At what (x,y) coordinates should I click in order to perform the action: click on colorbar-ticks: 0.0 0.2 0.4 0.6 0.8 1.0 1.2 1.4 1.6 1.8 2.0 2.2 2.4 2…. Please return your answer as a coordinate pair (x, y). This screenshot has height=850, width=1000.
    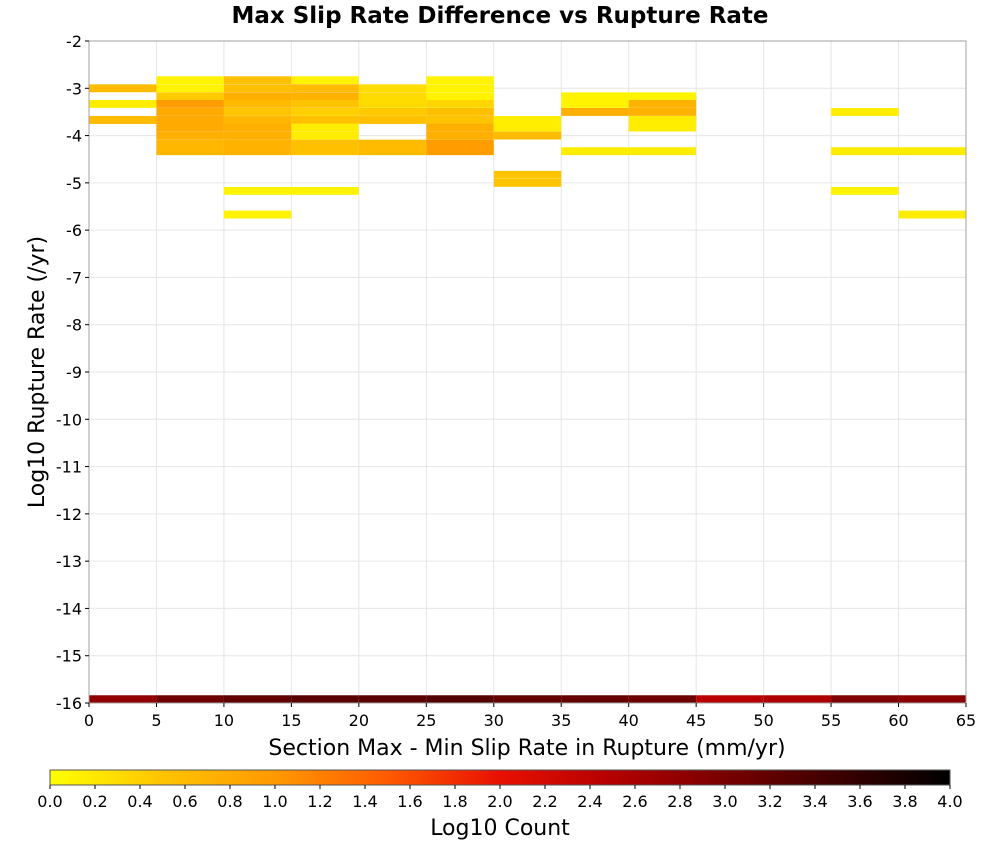
    Looking at the image, I should click on (500, 798).